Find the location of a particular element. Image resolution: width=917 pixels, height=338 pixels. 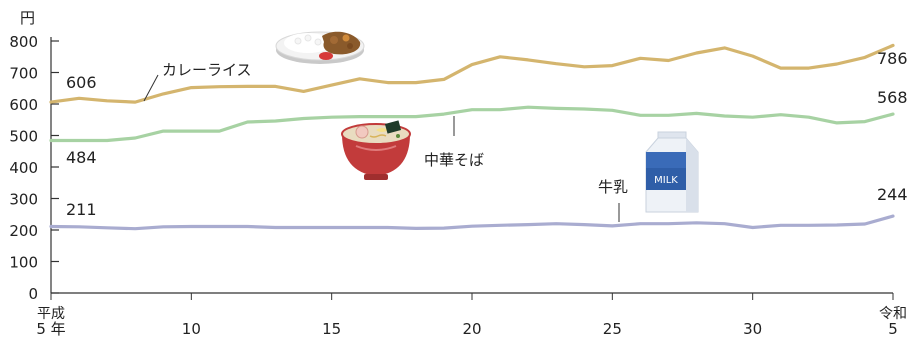

y-tick-label: 400 is located at coordinates (23, 168).